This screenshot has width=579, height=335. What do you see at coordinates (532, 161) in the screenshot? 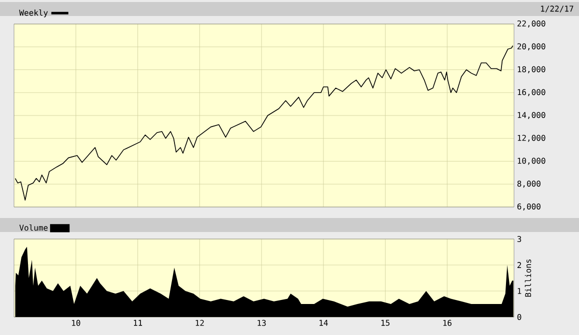
I see `y-tick-label: 10,000` at bounding box center [532, 161].